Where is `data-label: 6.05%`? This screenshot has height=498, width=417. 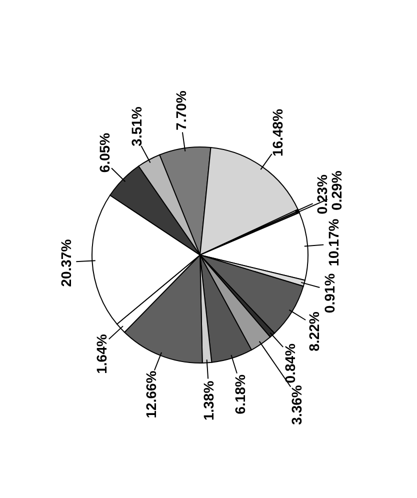 data-label: 6.05% is located at coordinates (104, 152).